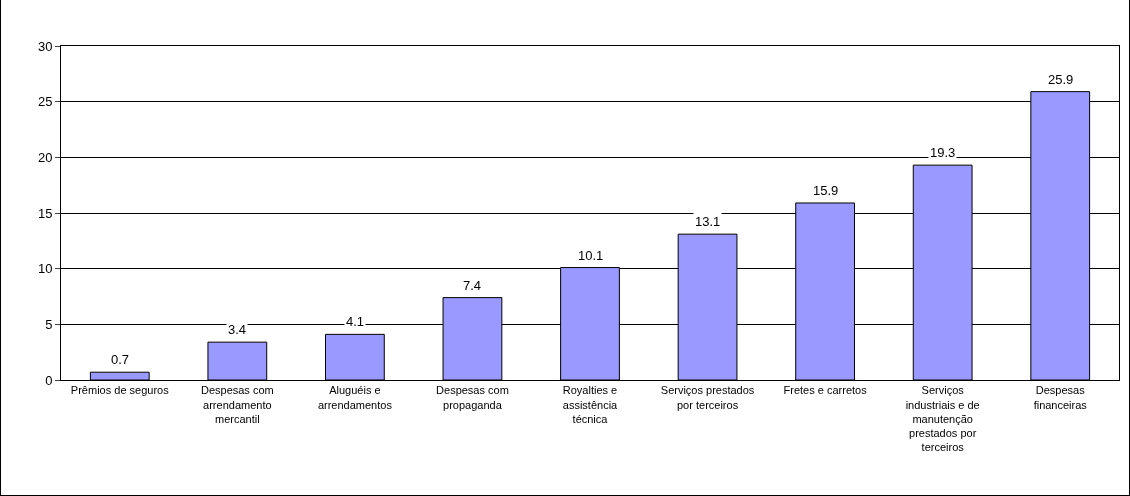 This screenshot has height=496, width=1130. Describe the element at coordinates (472, 397) in the screenshot. I see `x-tick-label: Despesas com propaganda` at that location.